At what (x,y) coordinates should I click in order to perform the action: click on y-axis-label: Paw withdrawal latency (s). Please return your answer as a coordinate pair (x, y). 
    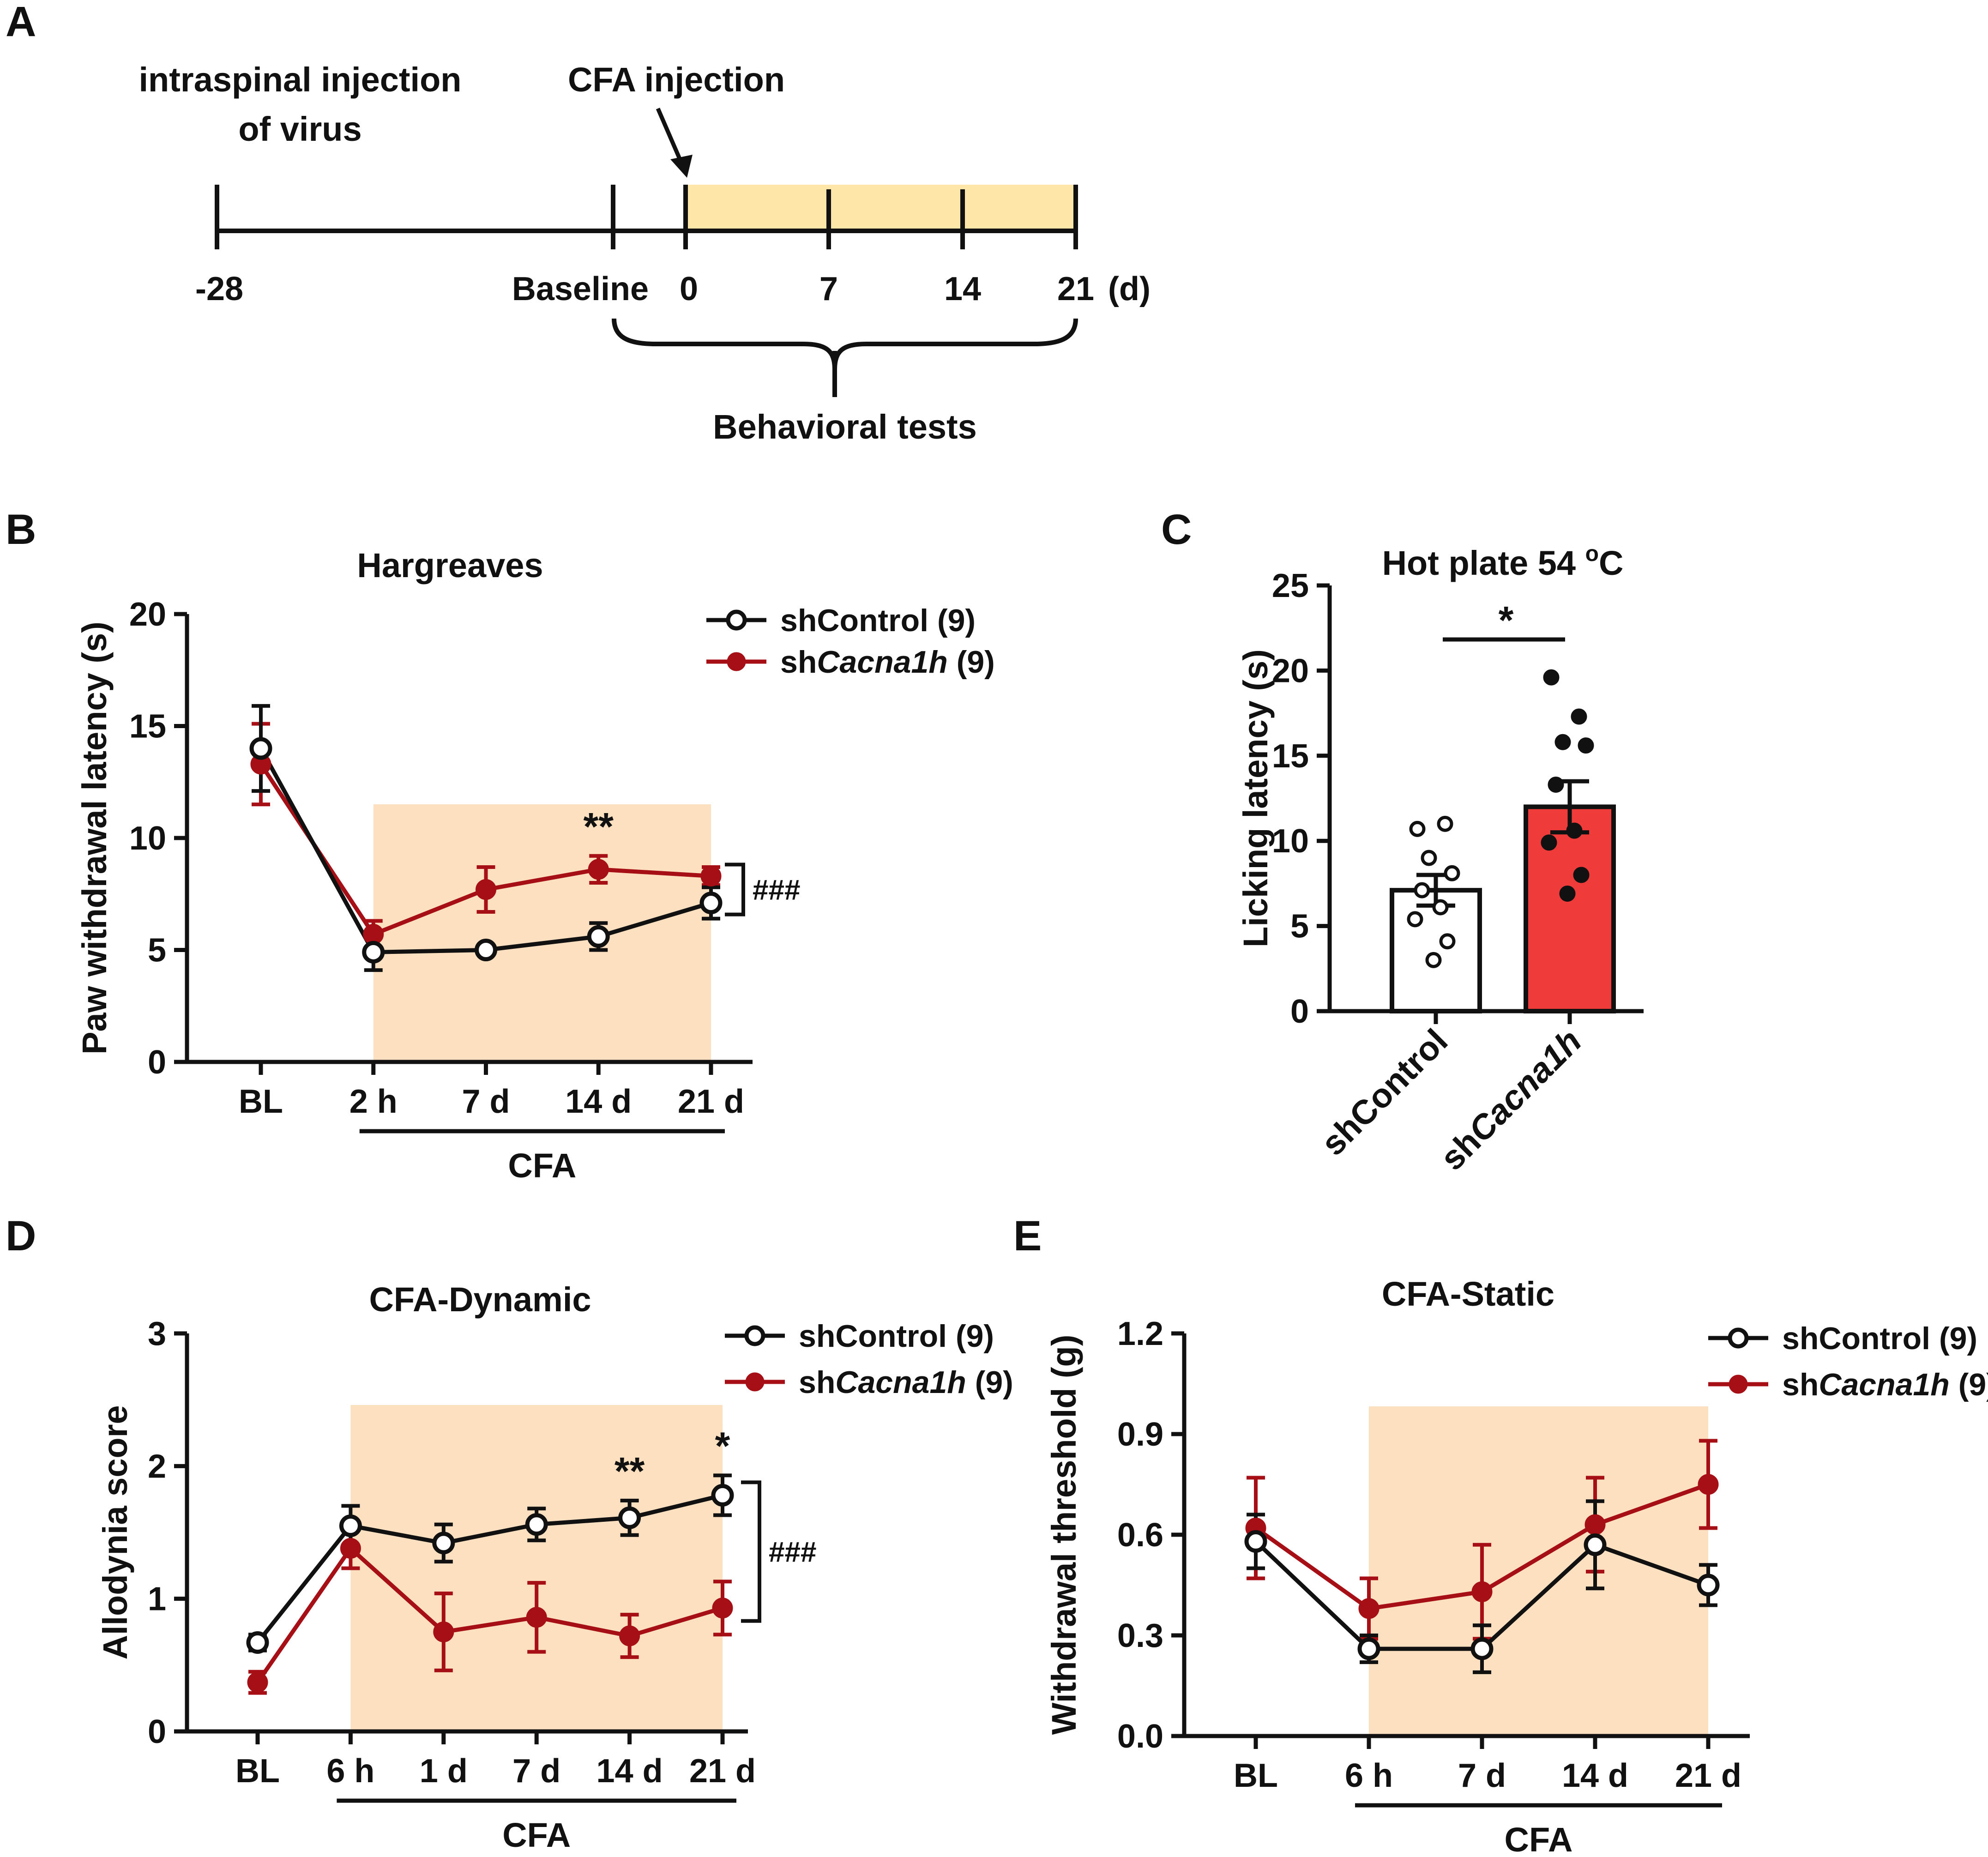
    Looking at the image, I should click on (94, 838).